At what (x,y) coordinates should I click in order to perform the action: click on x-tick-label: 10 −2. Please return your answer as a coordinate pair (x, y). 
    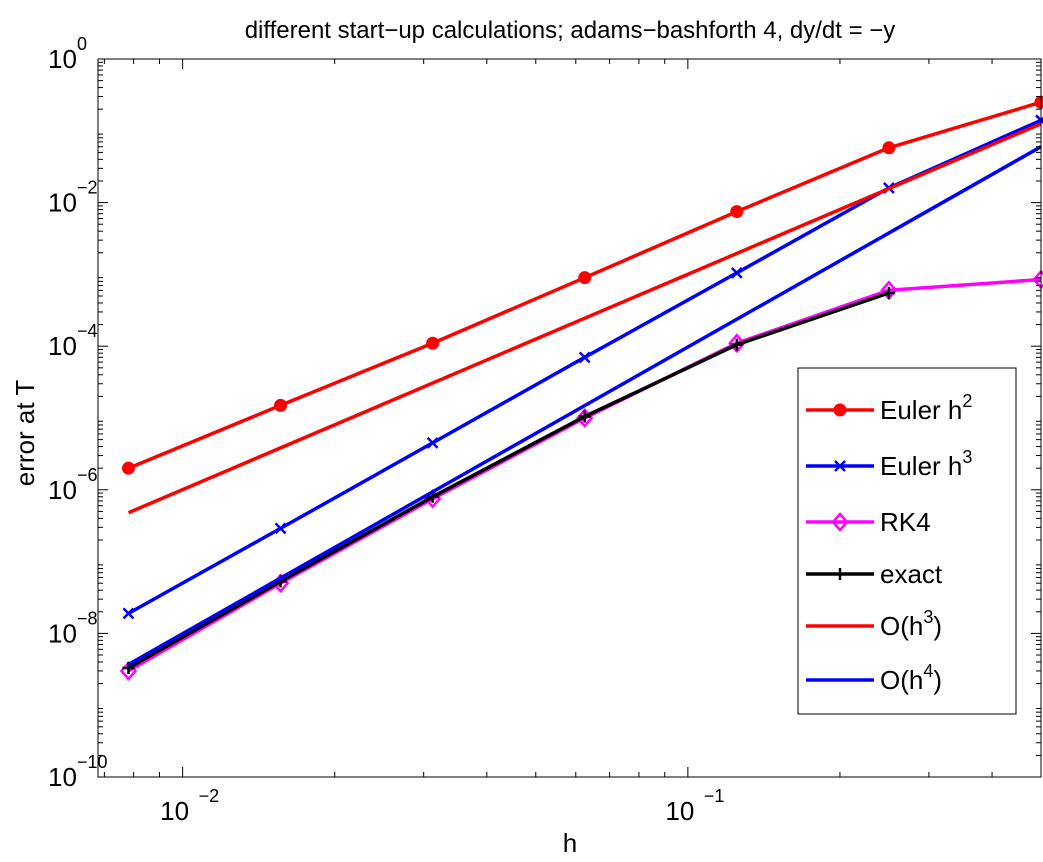
    Looking at the image, I should click on (189, 806).